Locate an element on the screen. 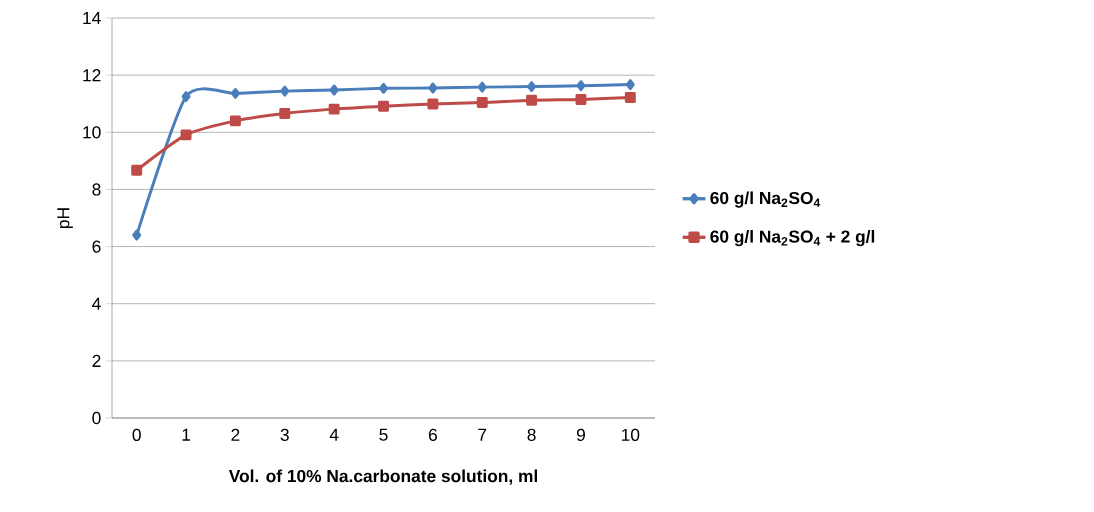 The image size is (1094, 512). y-tick-label: 10 is located at coordinates (92, 132).